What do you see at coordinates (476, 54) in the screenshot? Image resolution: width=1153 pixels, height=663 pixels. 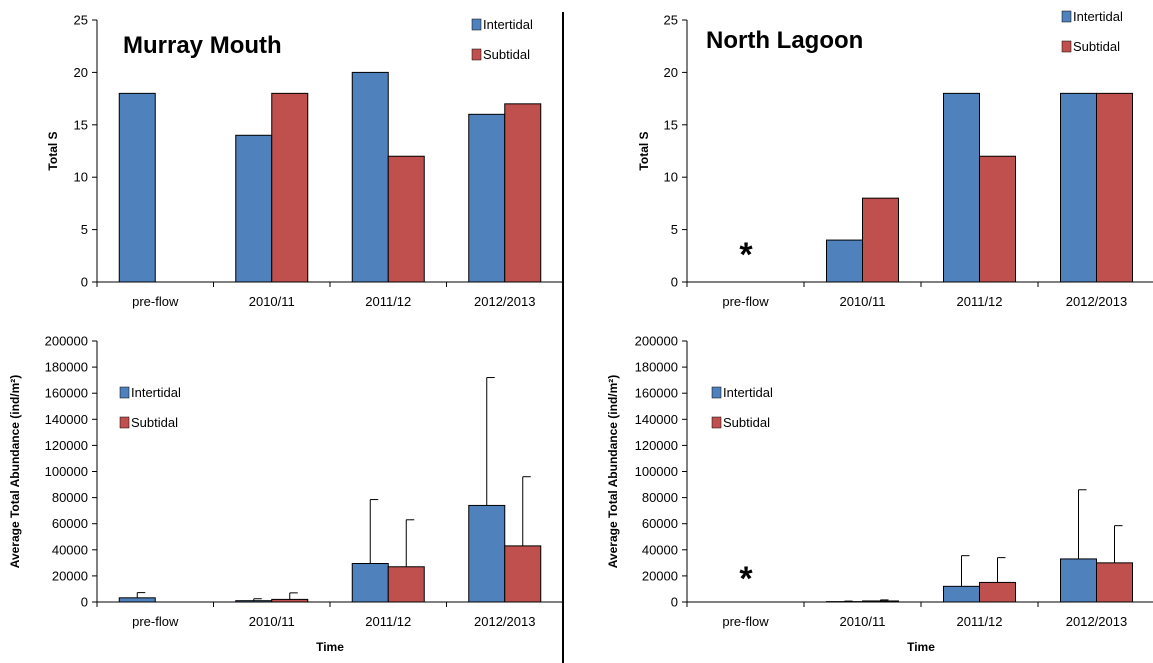 I see `mm_s-legend-swatch-subtidal` at bounding box center [476, 54].